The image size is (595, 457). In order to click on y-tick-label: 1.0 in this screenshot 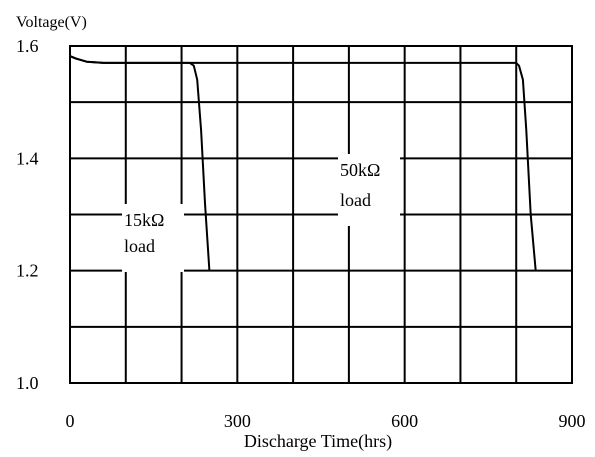, I will do `click(27, 383)`.